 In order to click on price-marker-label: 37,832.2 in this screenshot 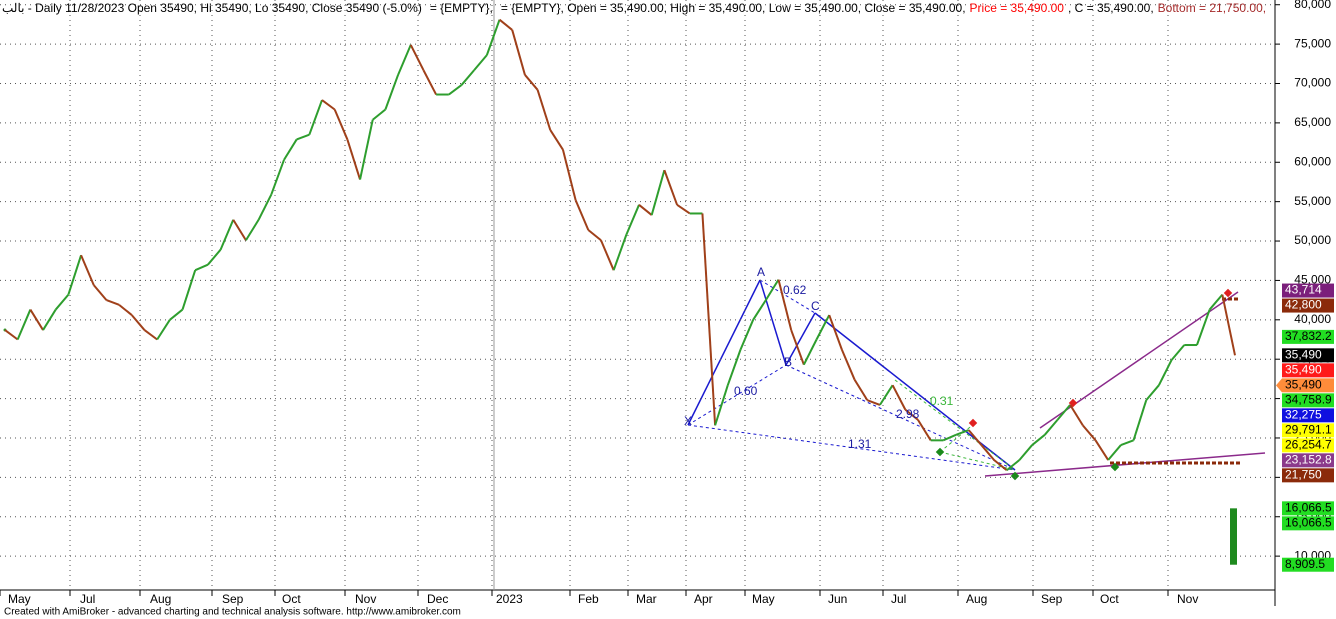, I will do `click(1308, 336)`.